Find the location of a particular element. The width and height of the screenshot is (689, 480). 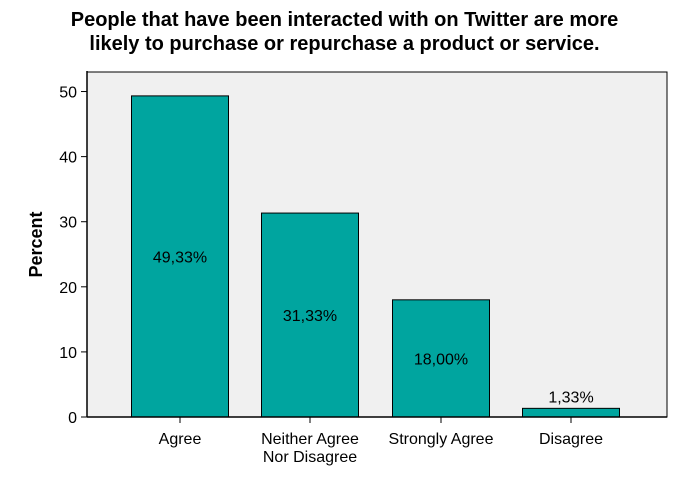

y-tick-label: 50 is located at coordinates (68, 93).